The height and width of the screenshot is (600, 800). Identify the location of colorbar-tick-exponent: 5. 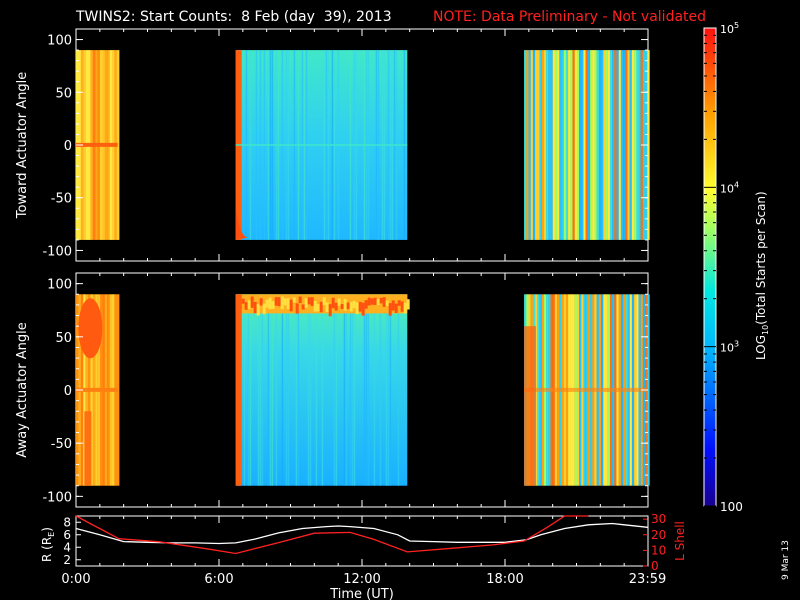
(736, 25).